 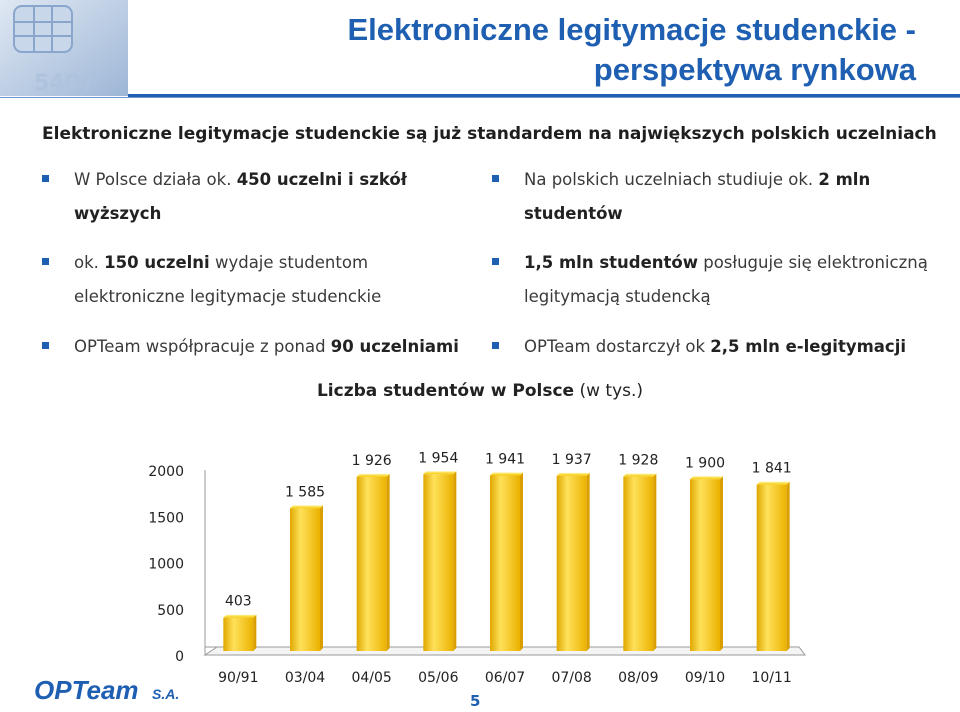 What do you see at coordinates (631, 29) in the screenshot?
I see `title-line-1: Elektroniczne legitymacje studenckie -` at bounding box center [631, 29].